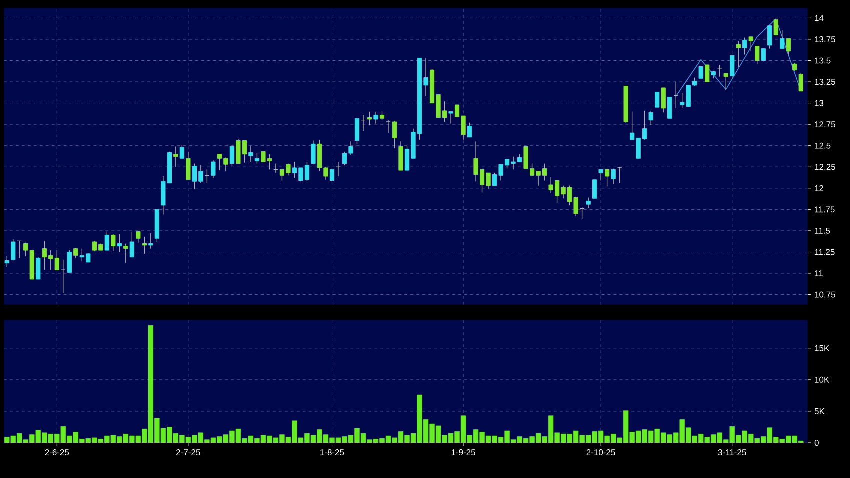 Image resolution: width=850 pixels, height=478 pixels. What do you see at coordinates (816, 443) in the screenshot?
I see `y-tick-label: 0` at bounding box center [816, 443].